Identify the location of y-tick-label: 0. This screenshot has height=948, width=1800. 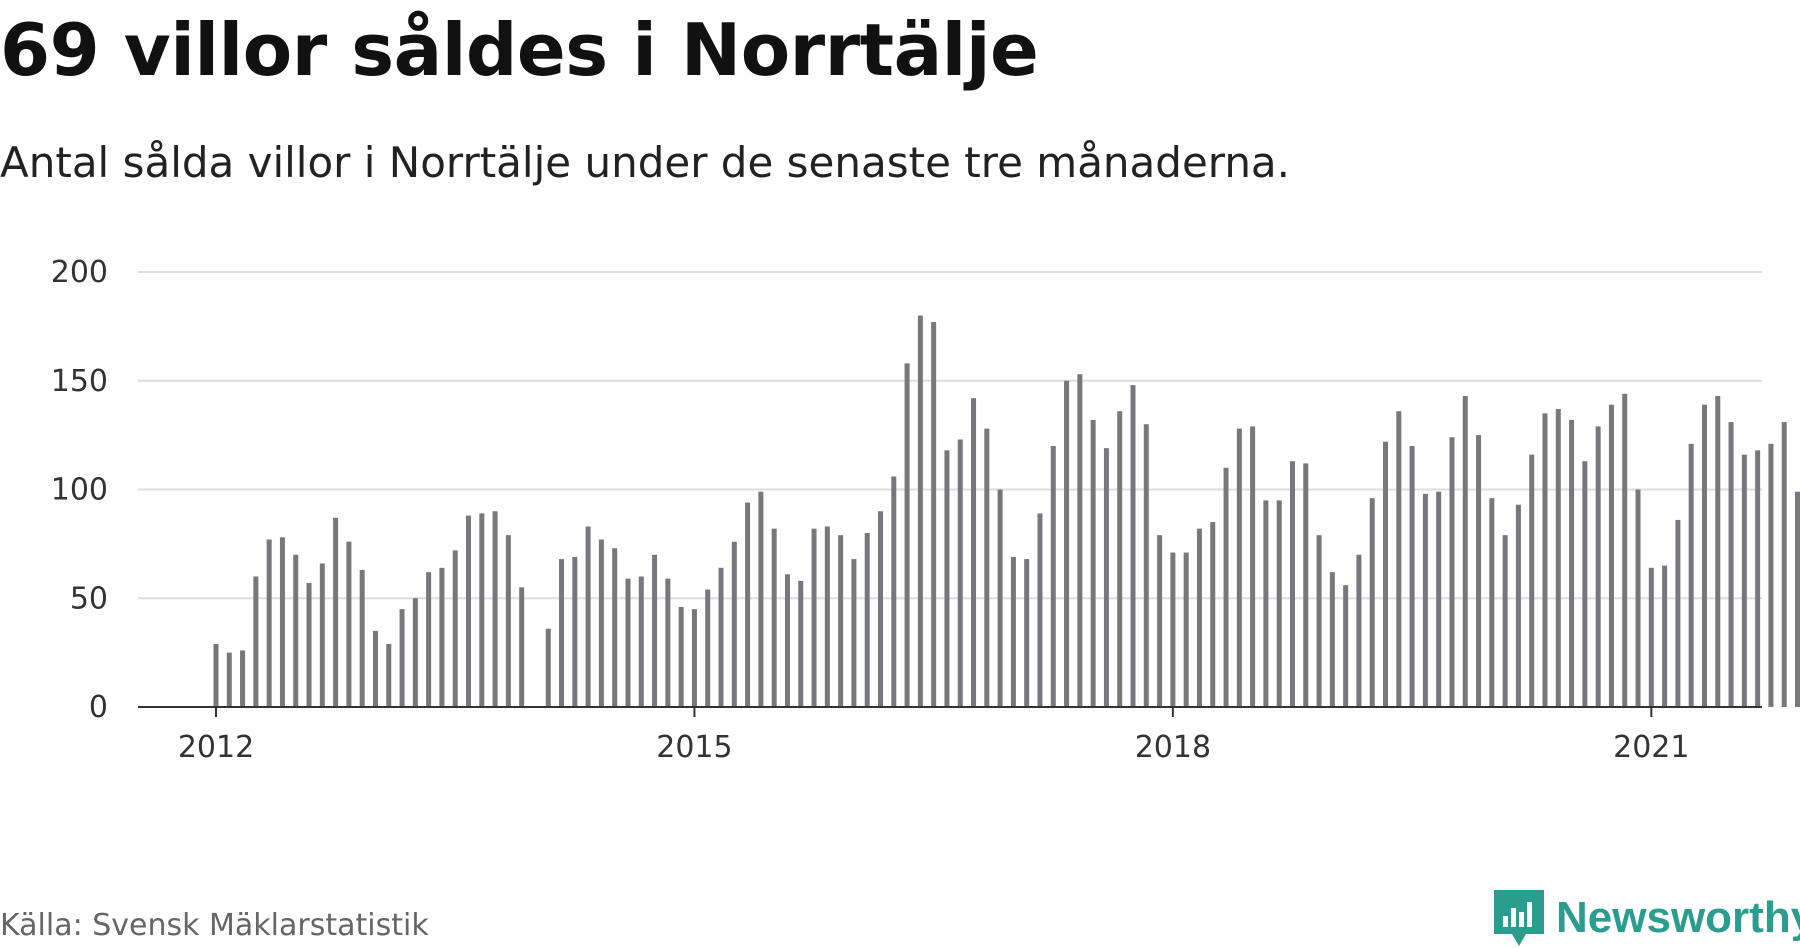
(98, 707).